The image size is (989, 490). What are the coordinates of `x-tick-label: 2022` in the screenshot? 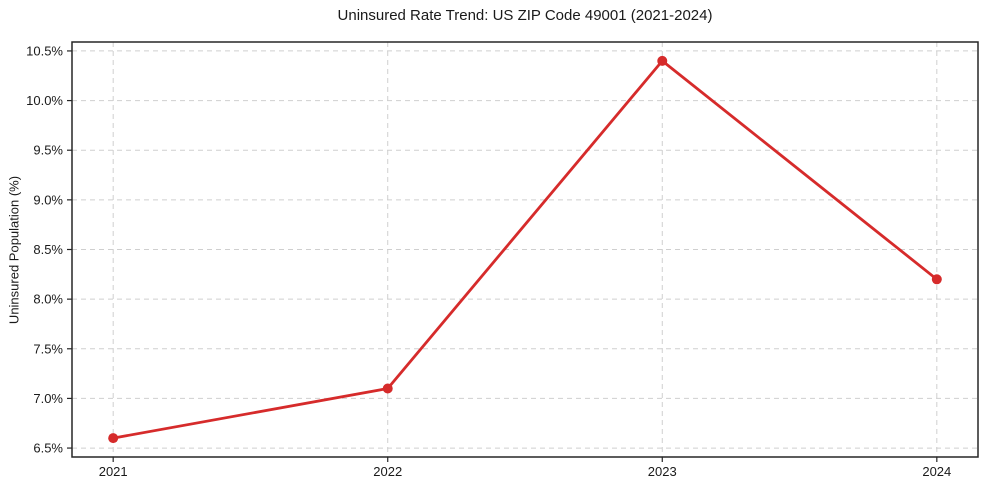 It's located at (387, 471).